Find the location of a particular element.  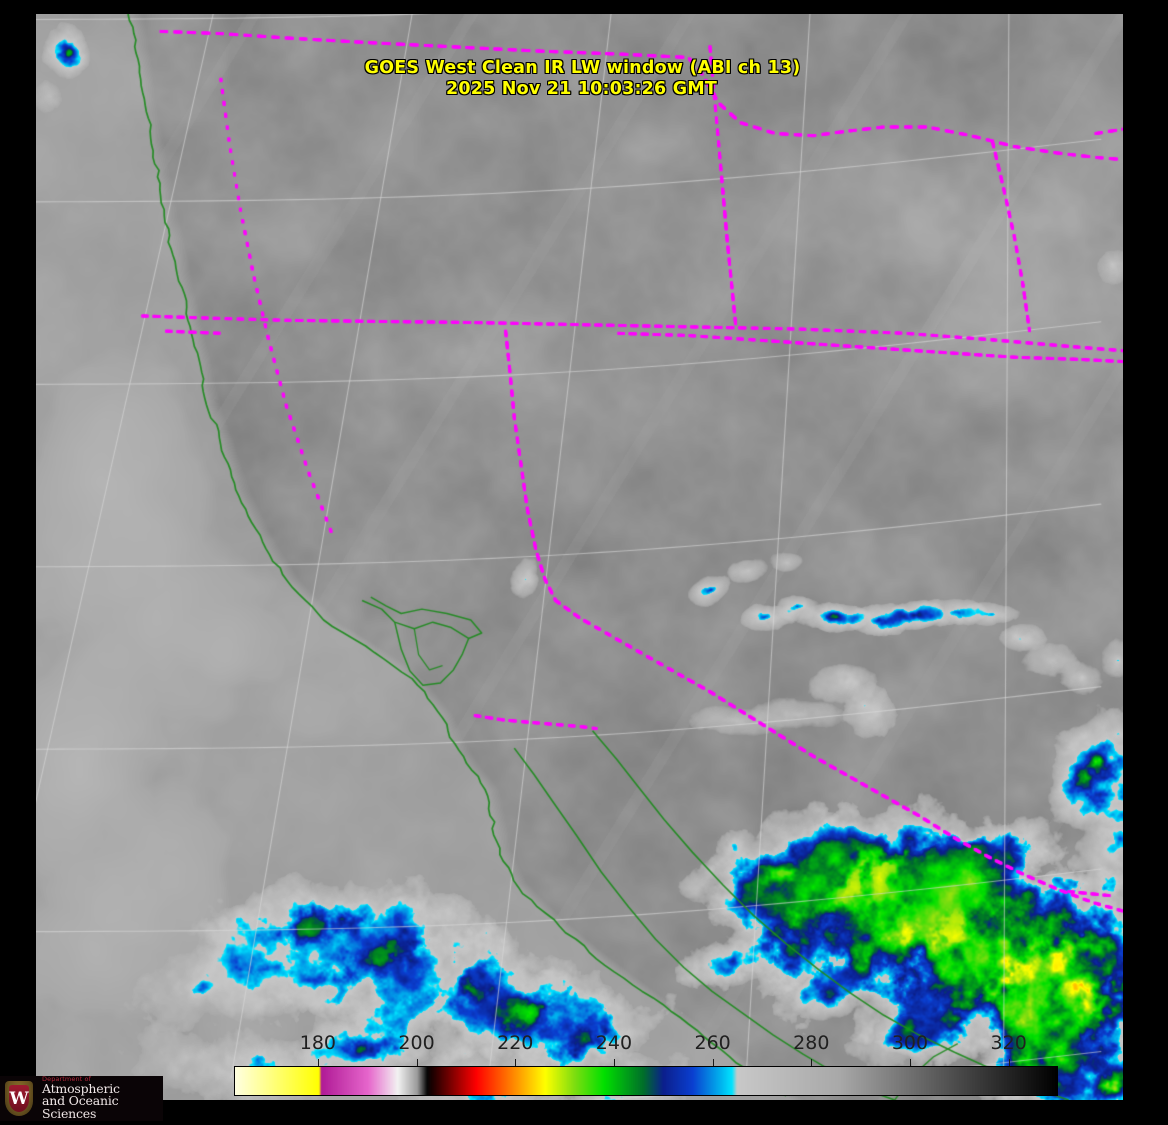

colorbar-tick-label-300: 300 is located at coordinates (910, 1043).